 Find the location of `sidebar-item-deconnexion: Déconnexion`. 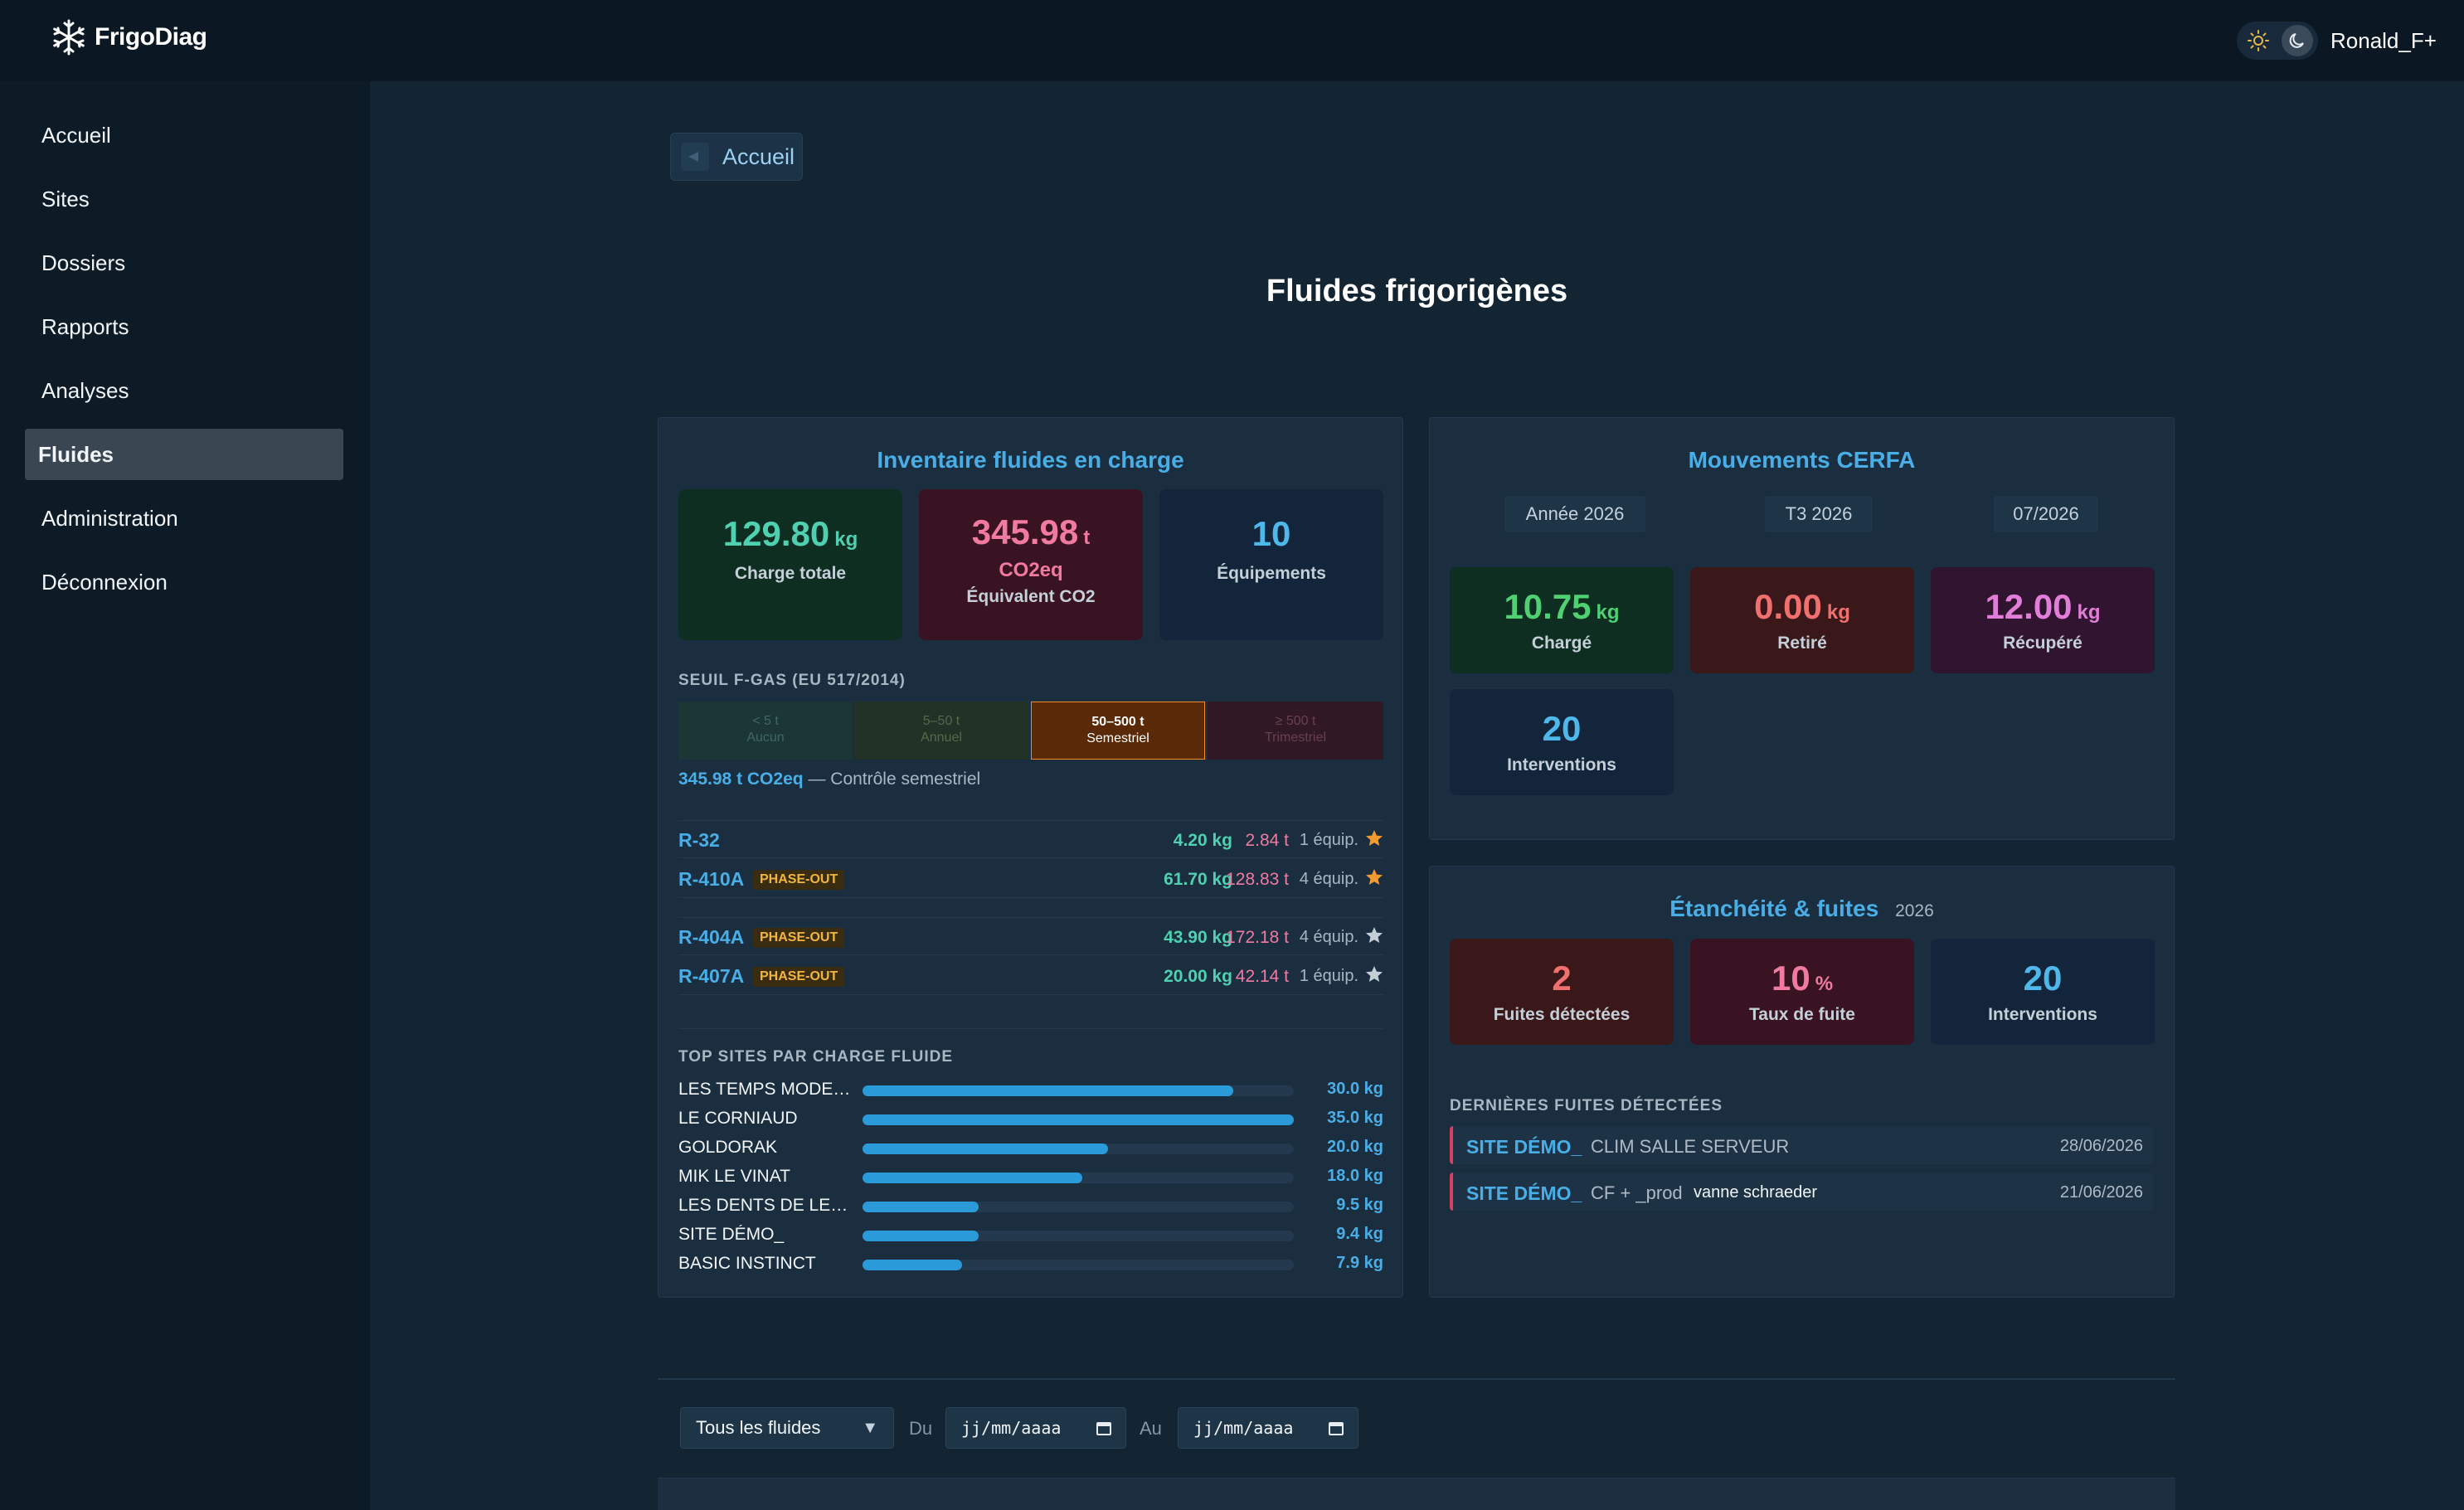

sidebar-item-deconnexion: Déconnexion is located at coordinates (105, 582).